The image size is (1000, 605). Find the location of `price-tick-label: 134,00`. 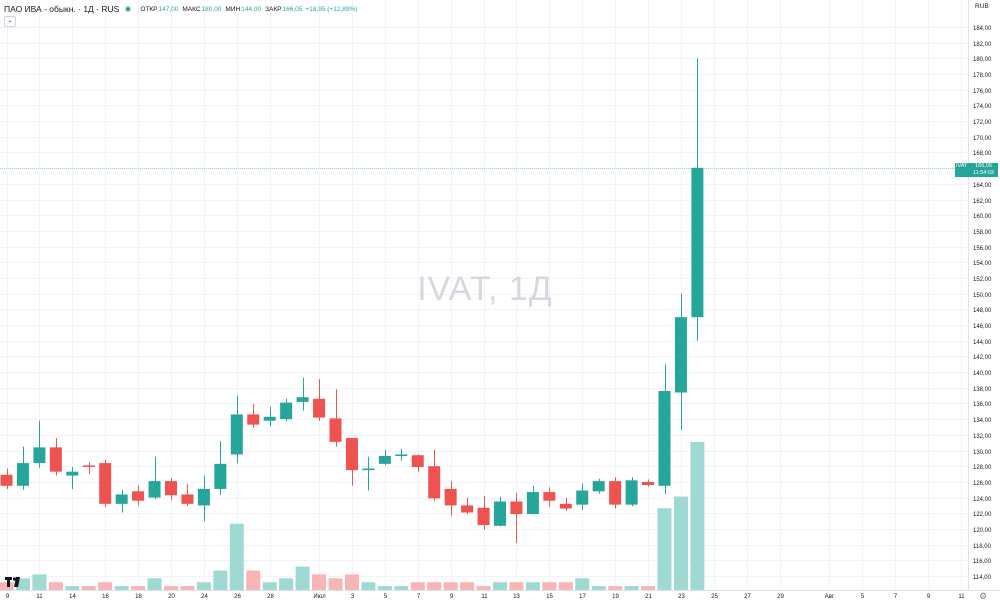

price-tick-label: 134,00 is located at coordinates (982, 421).